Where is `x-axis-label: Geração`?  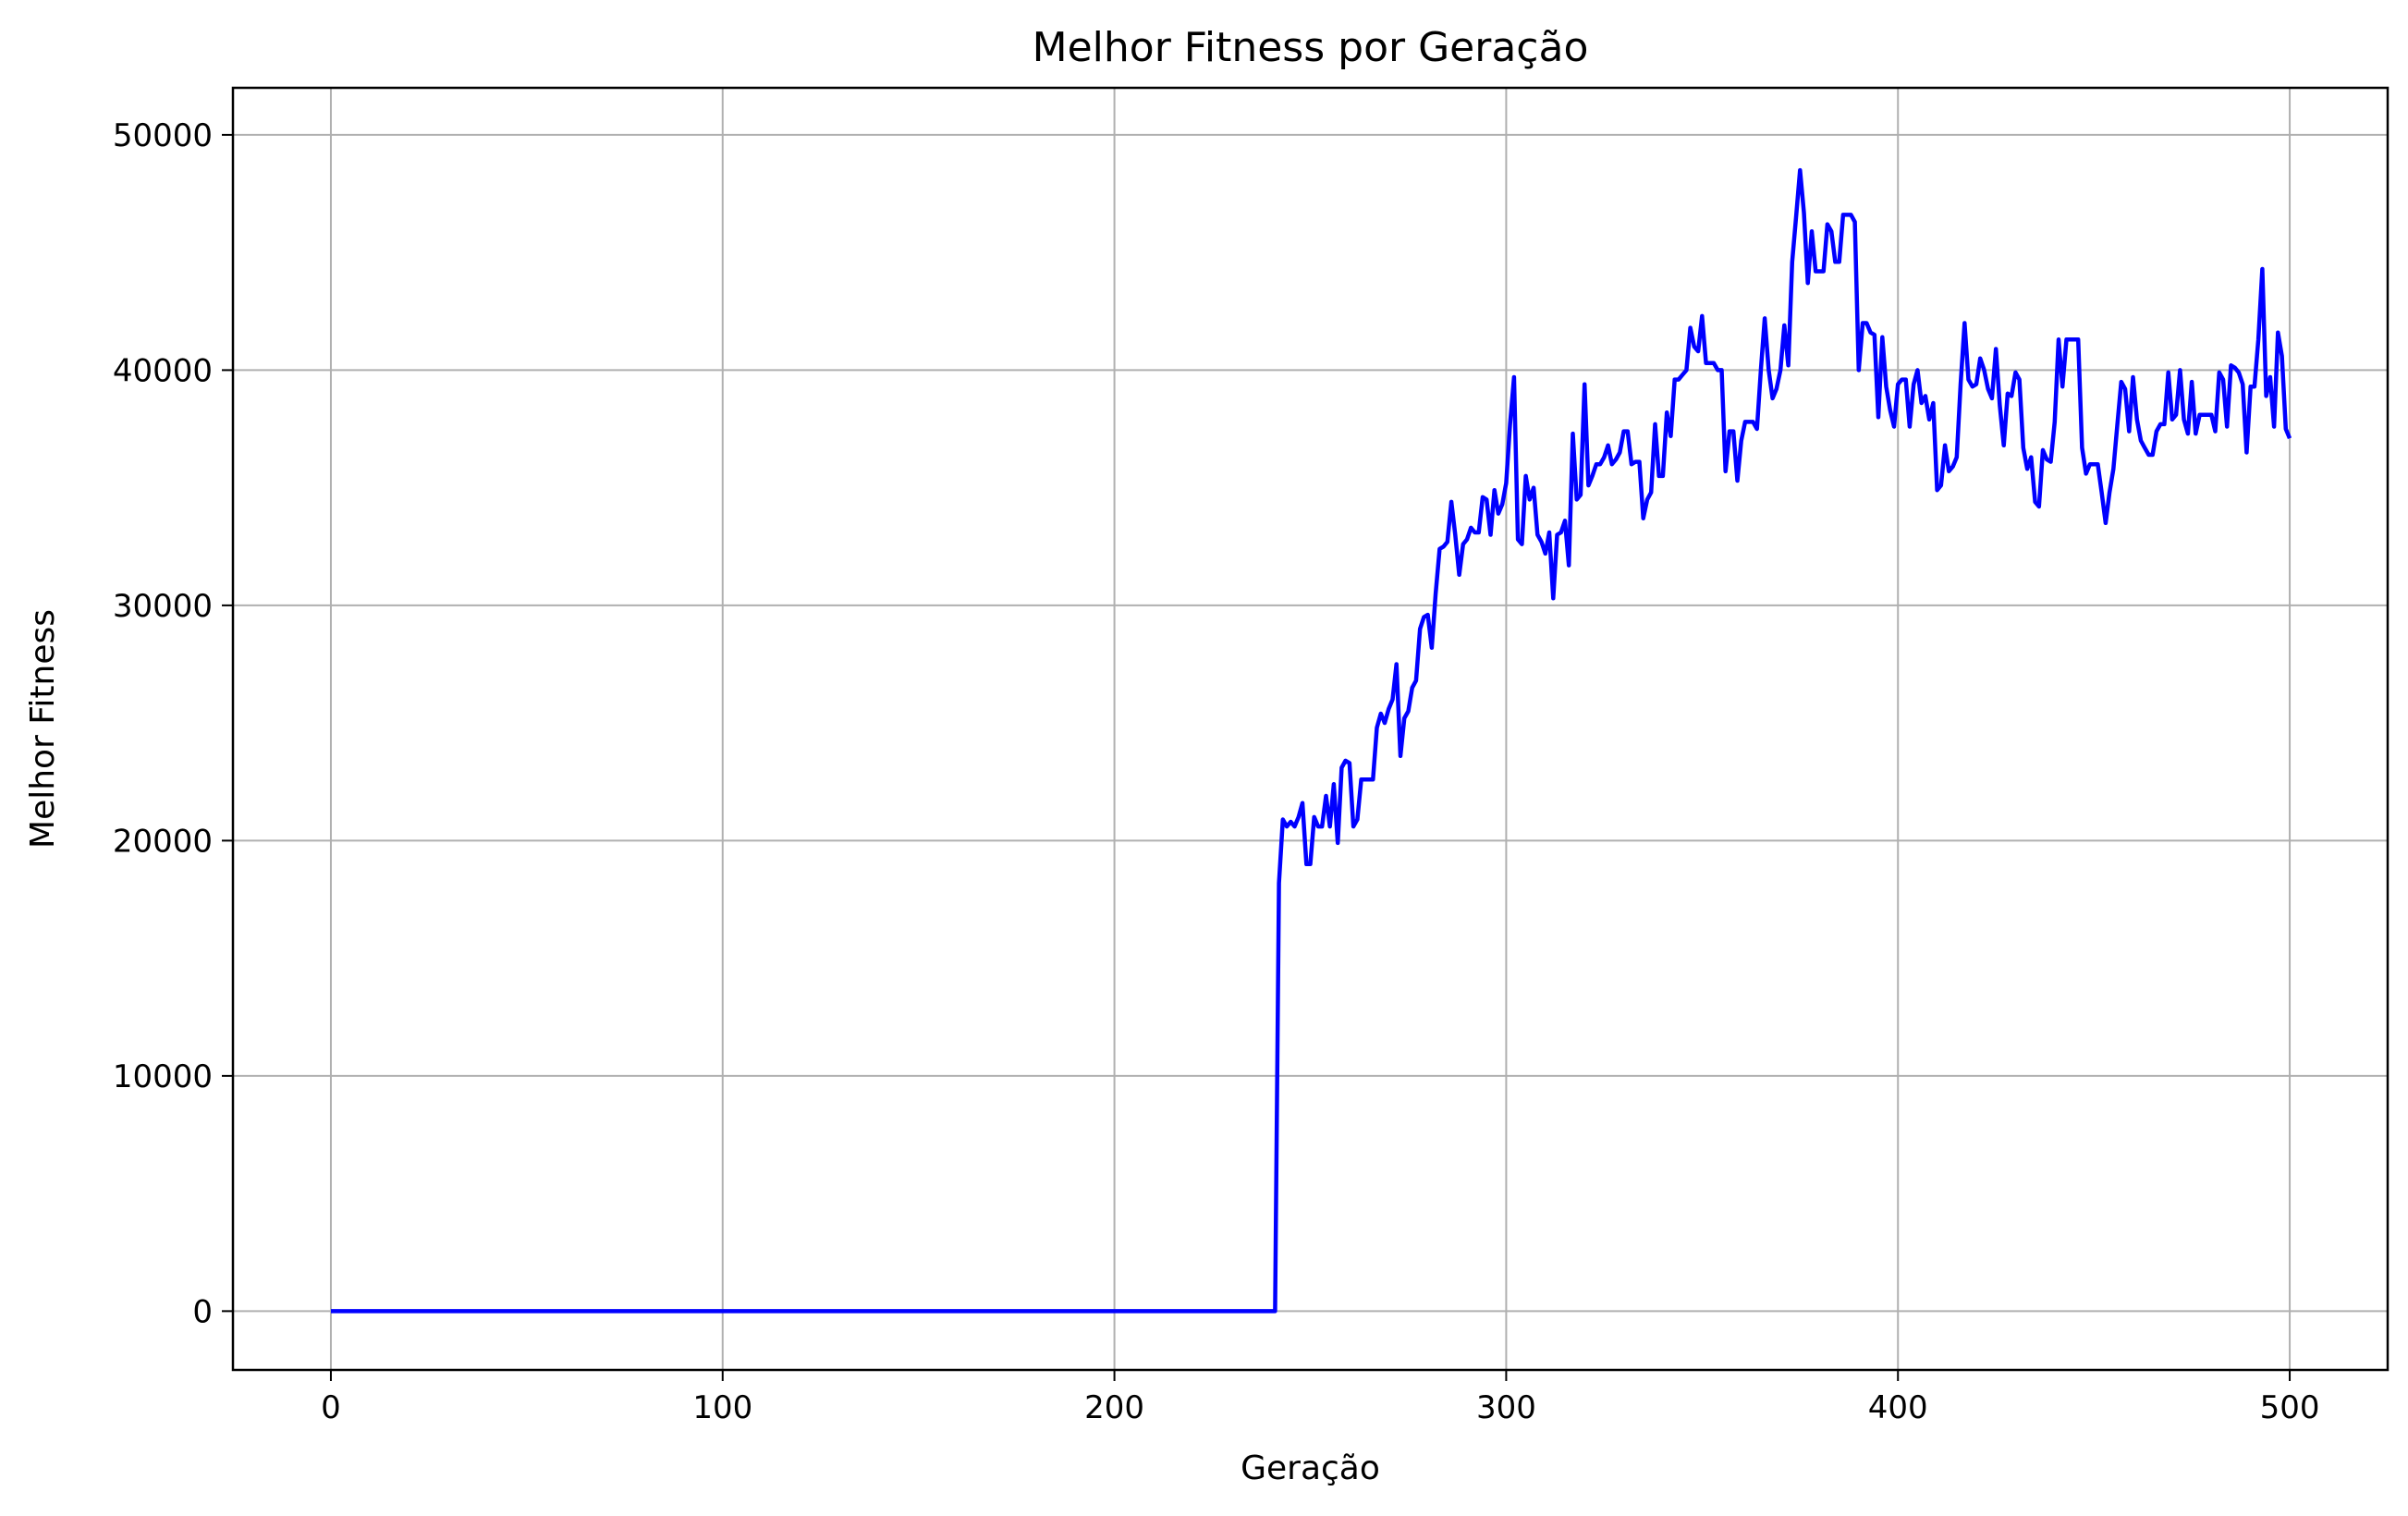
x-axis-label: Geração is located at coordinates (1310, 1468).